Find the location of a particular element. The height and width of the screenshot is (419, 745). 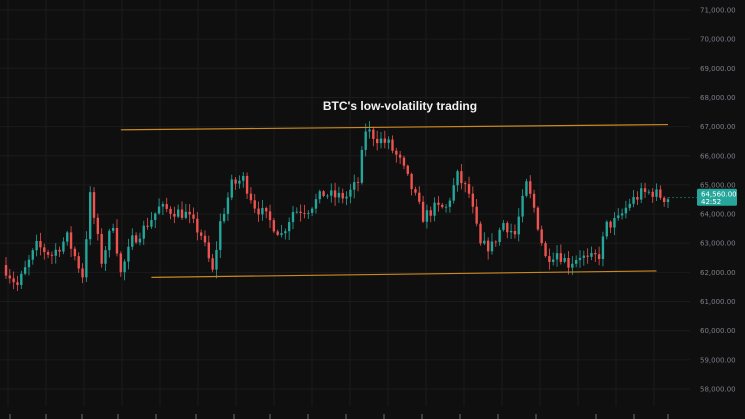

current-price-badge is located at coordinates (717, 197).